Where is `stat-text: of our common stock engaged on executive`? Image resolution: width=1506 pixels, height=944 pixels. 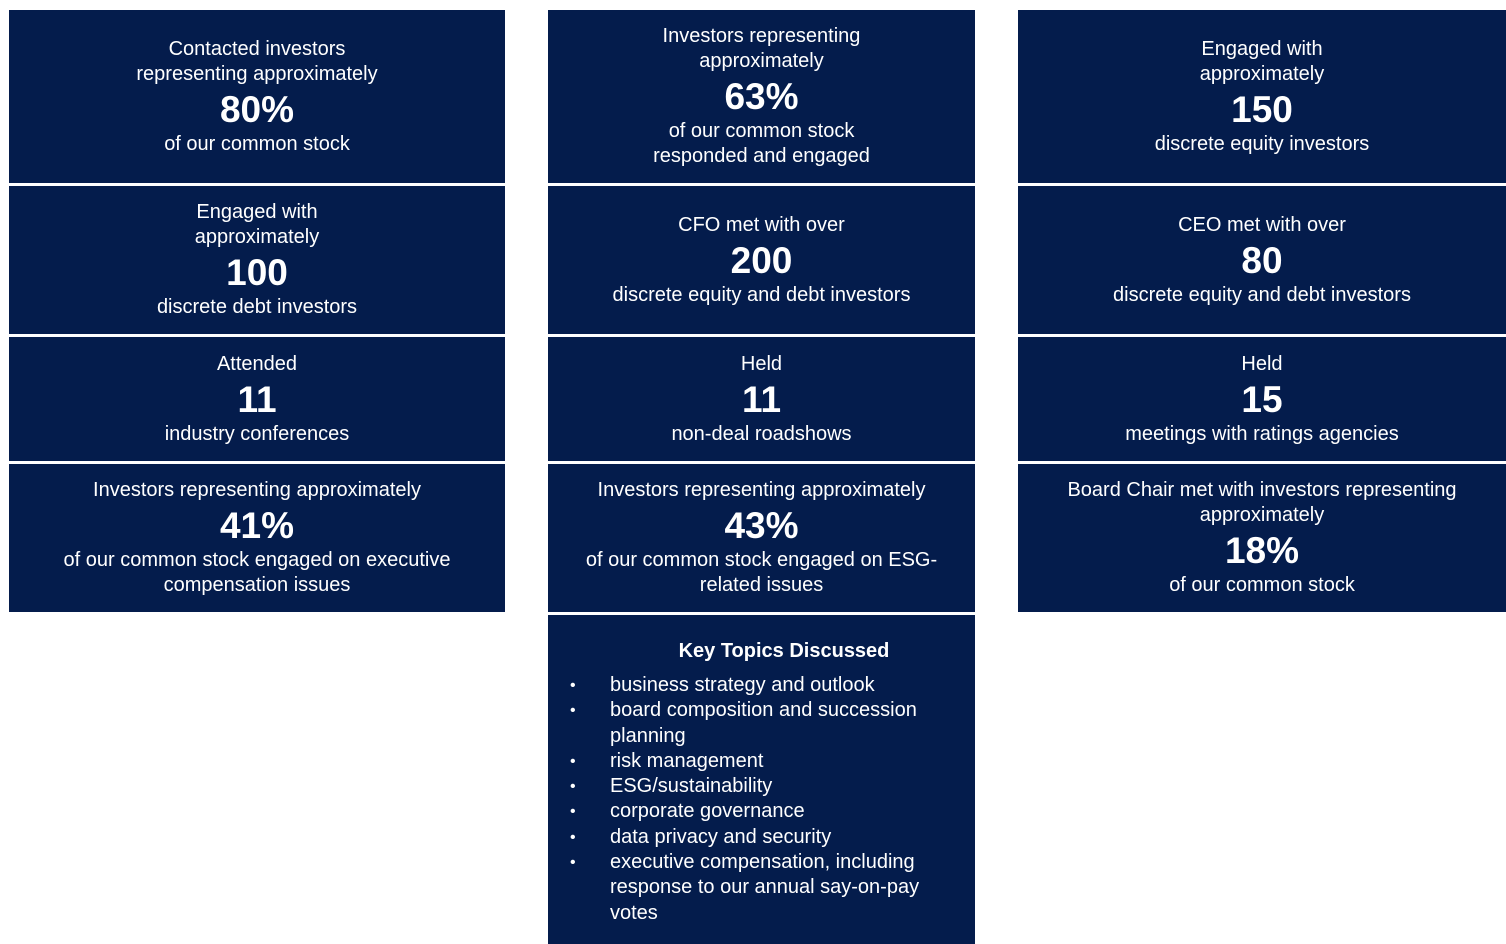 stat-text: of our common stock engaged on executive is located at coordinates (257, 560).